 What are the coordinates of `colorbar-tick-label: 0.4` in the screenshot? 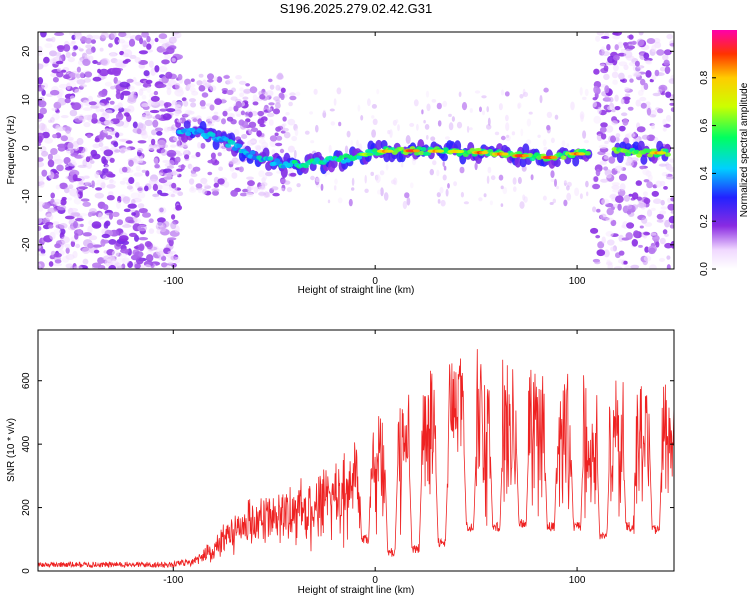 It's located at (704, 173).